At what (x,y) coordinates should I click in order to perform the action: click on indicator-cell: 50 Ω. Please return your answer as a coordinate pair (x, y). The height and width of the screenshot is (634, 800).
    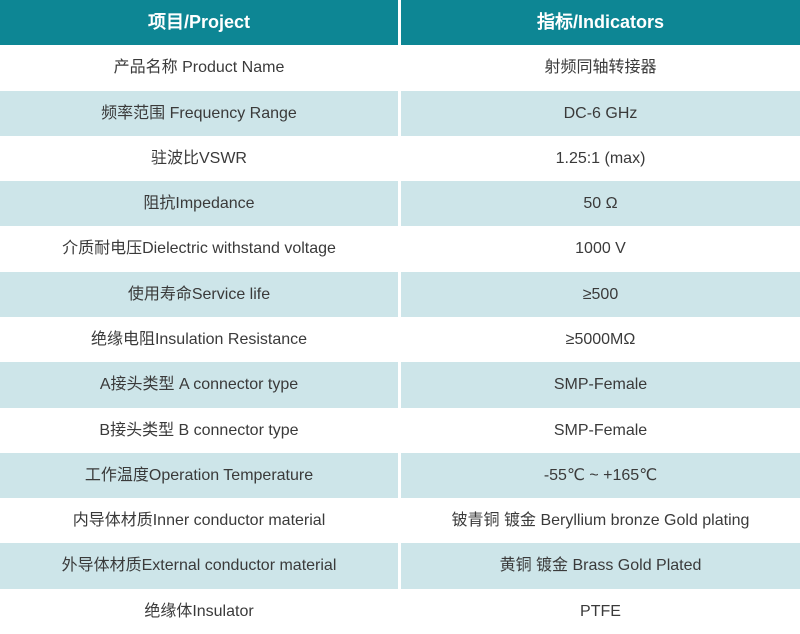
    Looking at the image, I should click on (600, 204).